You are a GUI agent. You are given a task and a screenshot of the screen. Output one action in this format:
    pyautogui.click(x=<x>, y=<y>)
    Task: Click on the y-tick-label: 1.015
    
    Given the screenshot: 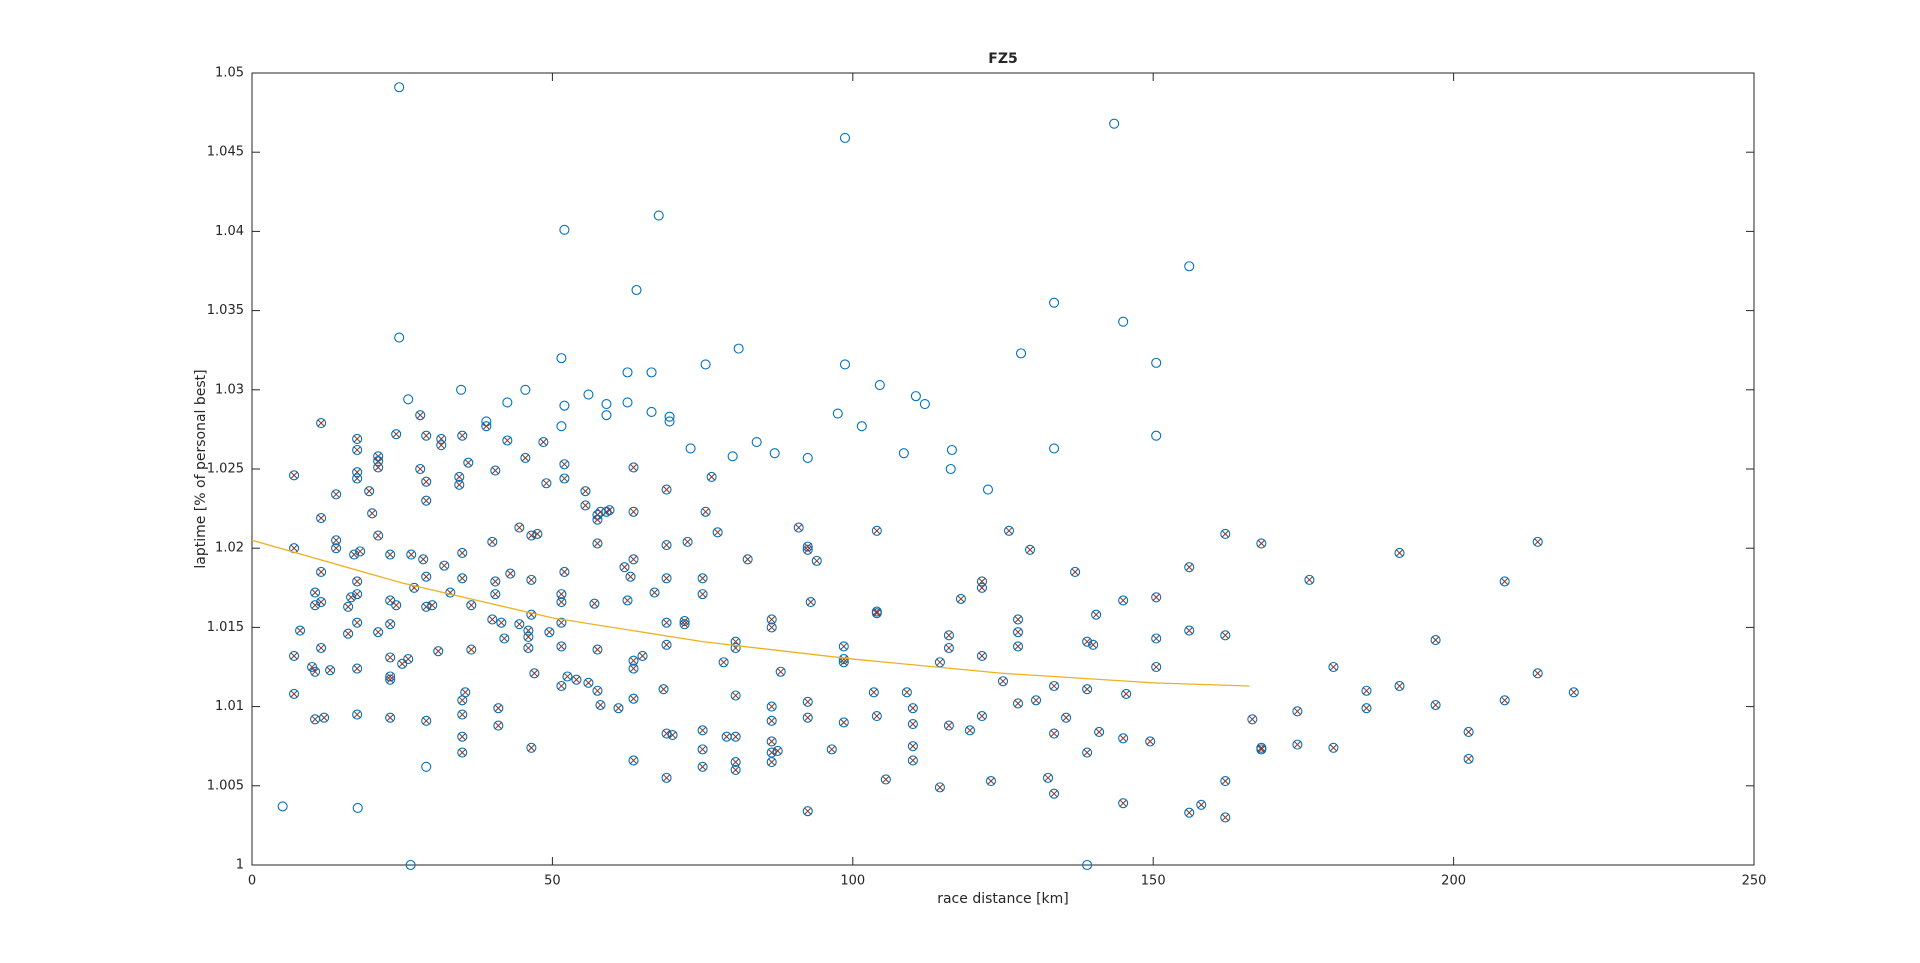 What is the action you would take?
    pyautogui.click(x=225, y=627)
    